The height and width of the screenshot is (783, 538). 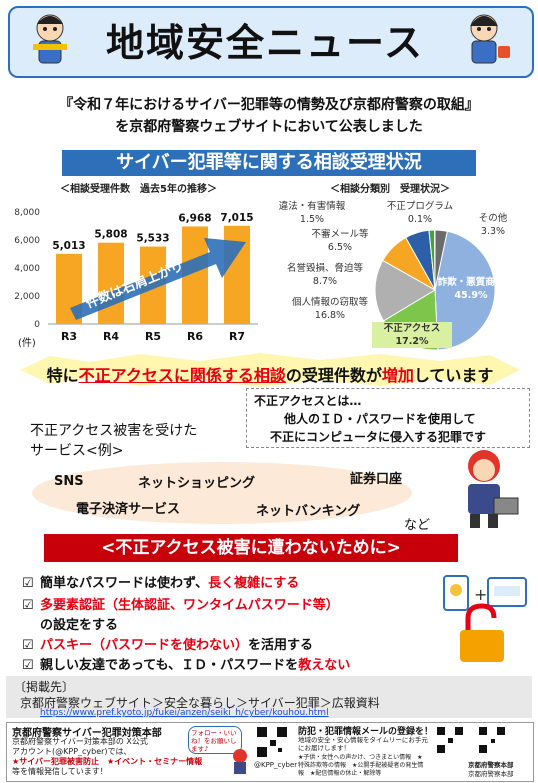 I want to click on pie-label-personal-info: 個人情報の窃取等 16.8%, so click(x=329, y=309).